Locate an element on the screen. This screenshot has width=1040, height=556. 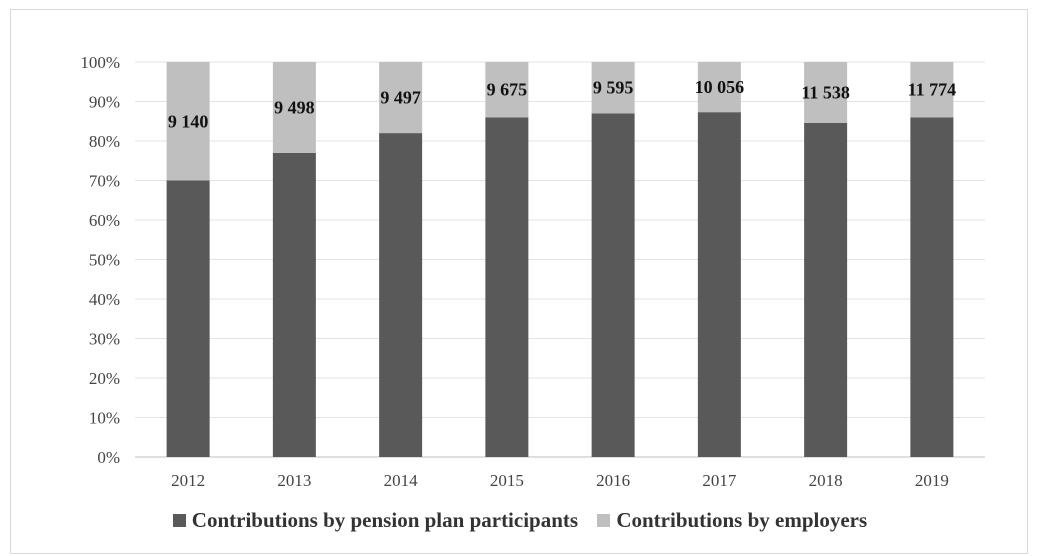
data-label: 9 675 is located at coordinates (507, 90).